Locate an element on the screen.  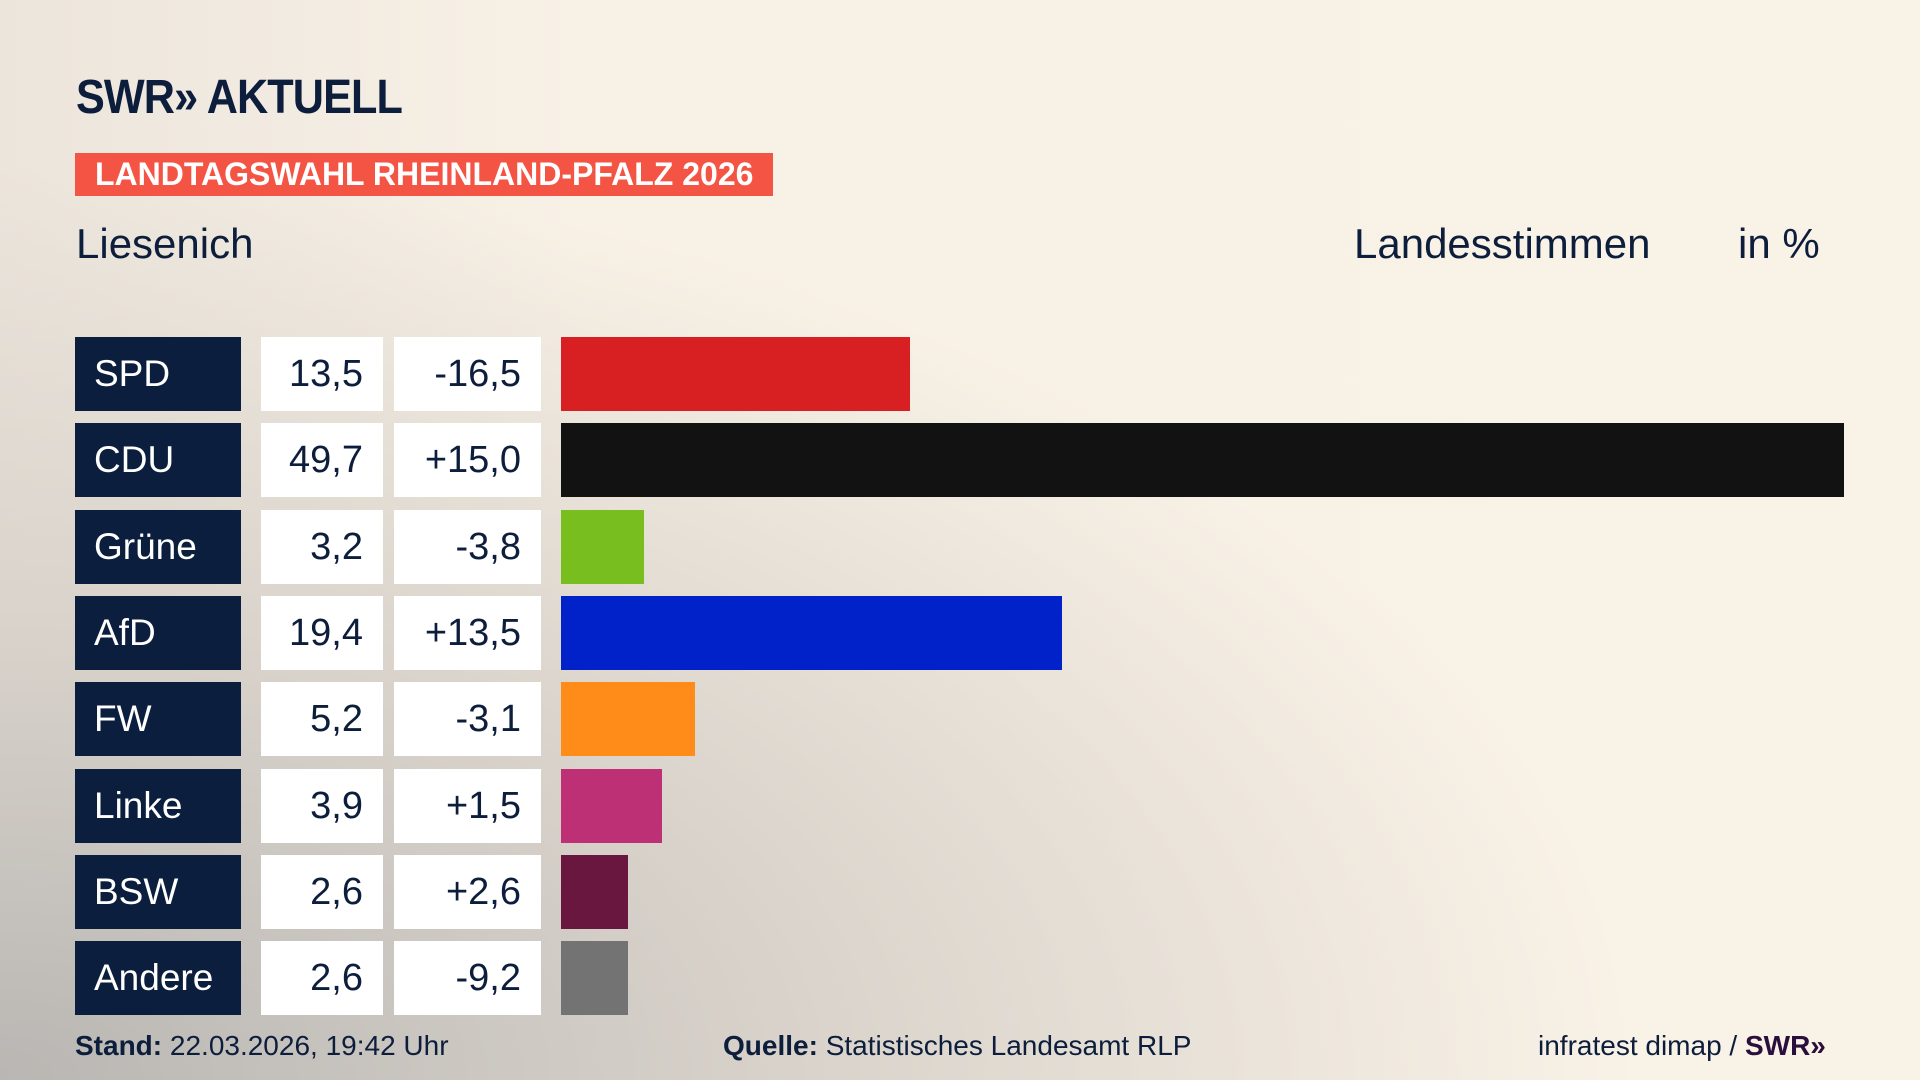
source-info: Quelle: Statistisches Landesamt RLP is located at coordinates (957, 1046).